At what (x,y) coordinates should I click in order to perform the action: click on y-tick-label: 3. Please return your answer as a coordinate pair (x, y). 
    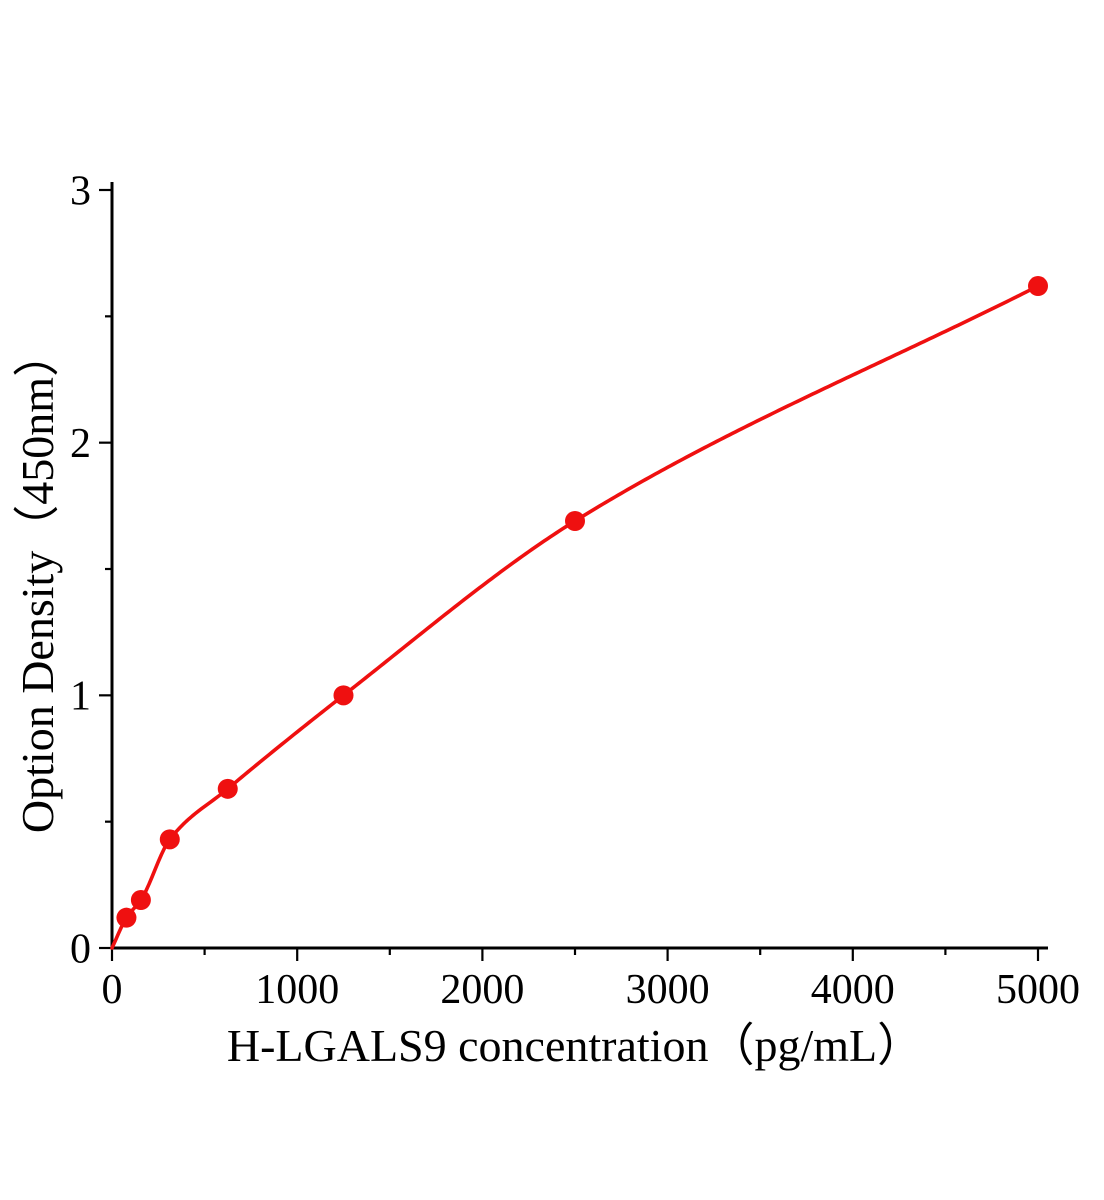
    Looking at the image, I should click on (80, 191).